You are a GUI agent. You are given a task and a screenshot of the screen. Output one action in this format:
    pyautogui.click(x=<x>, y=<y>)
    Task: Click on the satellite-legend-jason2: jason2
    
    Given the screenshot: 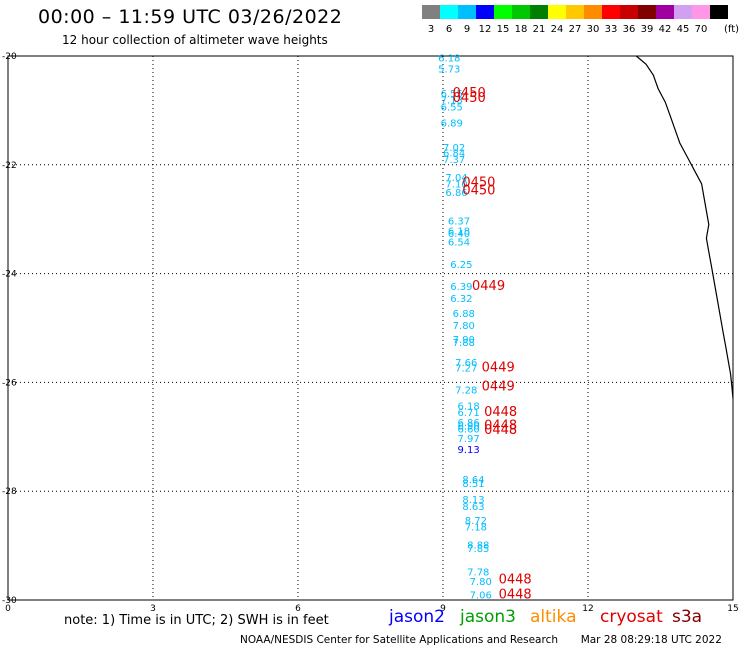 What is the action you would take?
    pyautogui.click(x=417, y=617)
    